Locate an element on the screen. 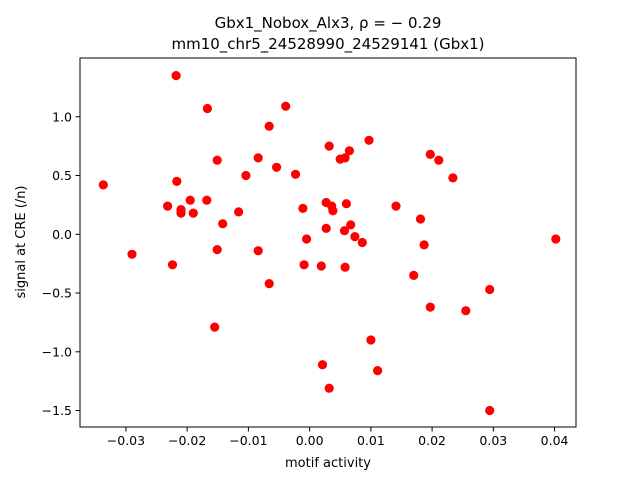 The width and height of the screenshot is (640, 480). x-axis: −0.03 −0.02 −0.01 0.00 0.01 0.02 0.03 0.04 is located at coordinates (338, 437).